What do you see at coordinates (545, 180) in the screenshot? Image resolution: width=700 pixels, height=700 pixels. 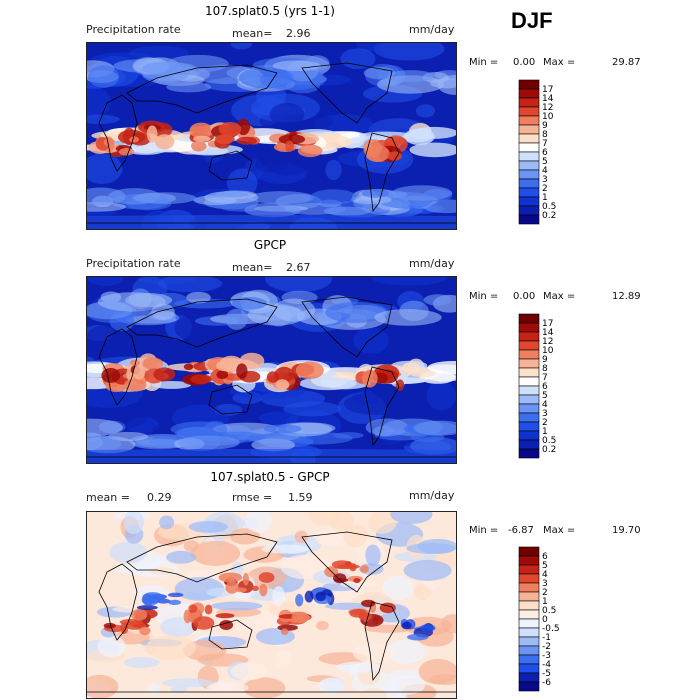 I see `colorbar-tick-label: 3` at bounding box center [545, 180].